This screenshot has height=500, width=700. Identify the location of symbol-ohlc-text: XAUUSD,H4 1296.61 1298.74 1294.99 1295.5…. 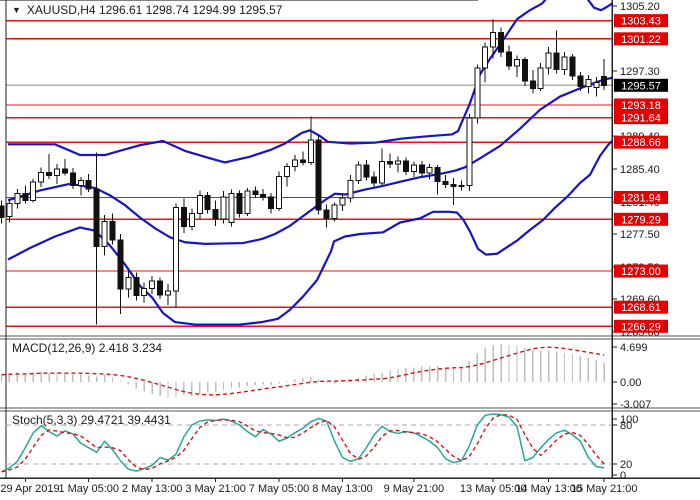
(154, 10).